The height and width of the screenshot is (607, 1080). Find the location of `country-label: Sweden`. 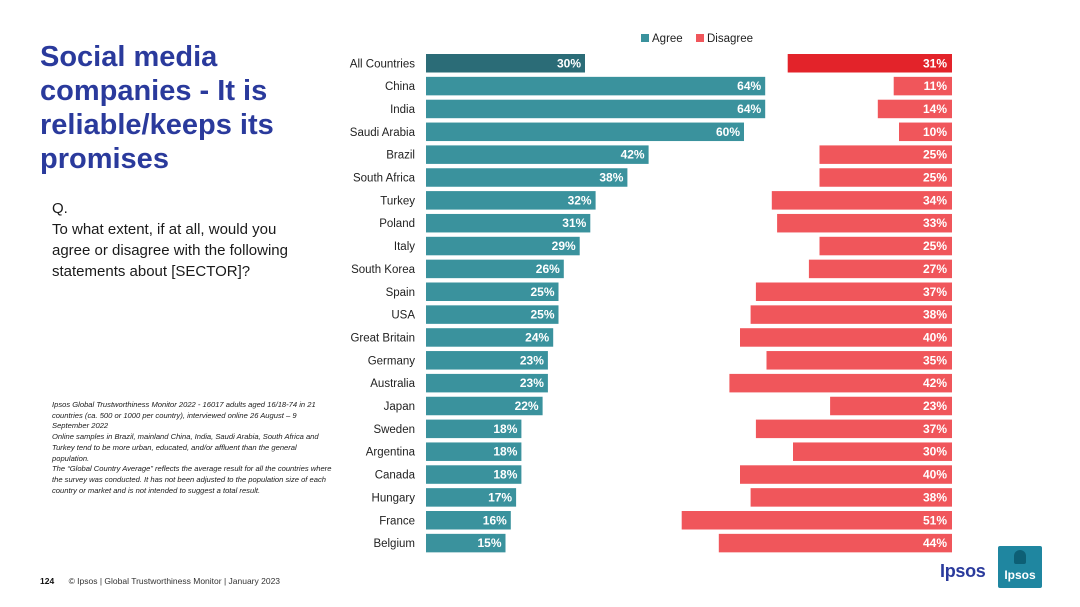

country-label: Sweden is located at coordinates (394, 430).